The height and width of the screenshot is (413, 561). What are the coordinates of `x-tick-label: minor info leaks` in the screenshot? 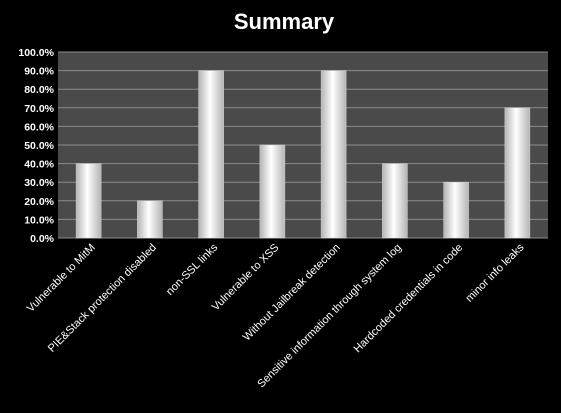 It's located at (495, 272).